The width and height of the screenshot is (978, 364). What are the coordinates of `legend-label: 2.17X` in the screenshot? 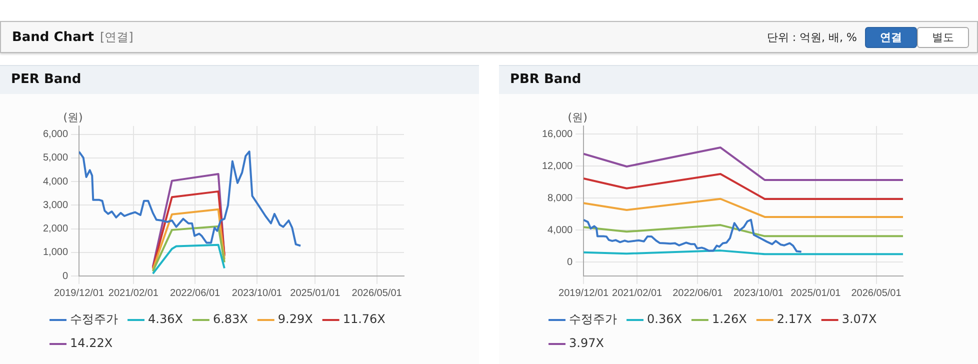 It's located at (794, 319).